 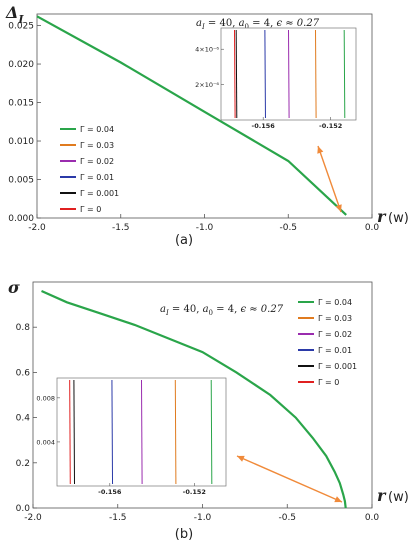 What do you see at coordinates (23, 328) in the screenshot?
I see `y-tick-label: 0.8` at bounding box center [23, 328].